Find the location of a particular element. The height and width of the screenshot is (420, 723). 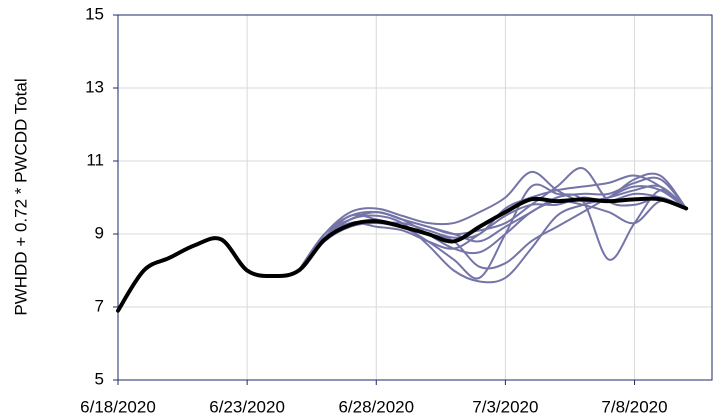

x-tick-label: 7/3/2020 is located at coordinates (505, 406).